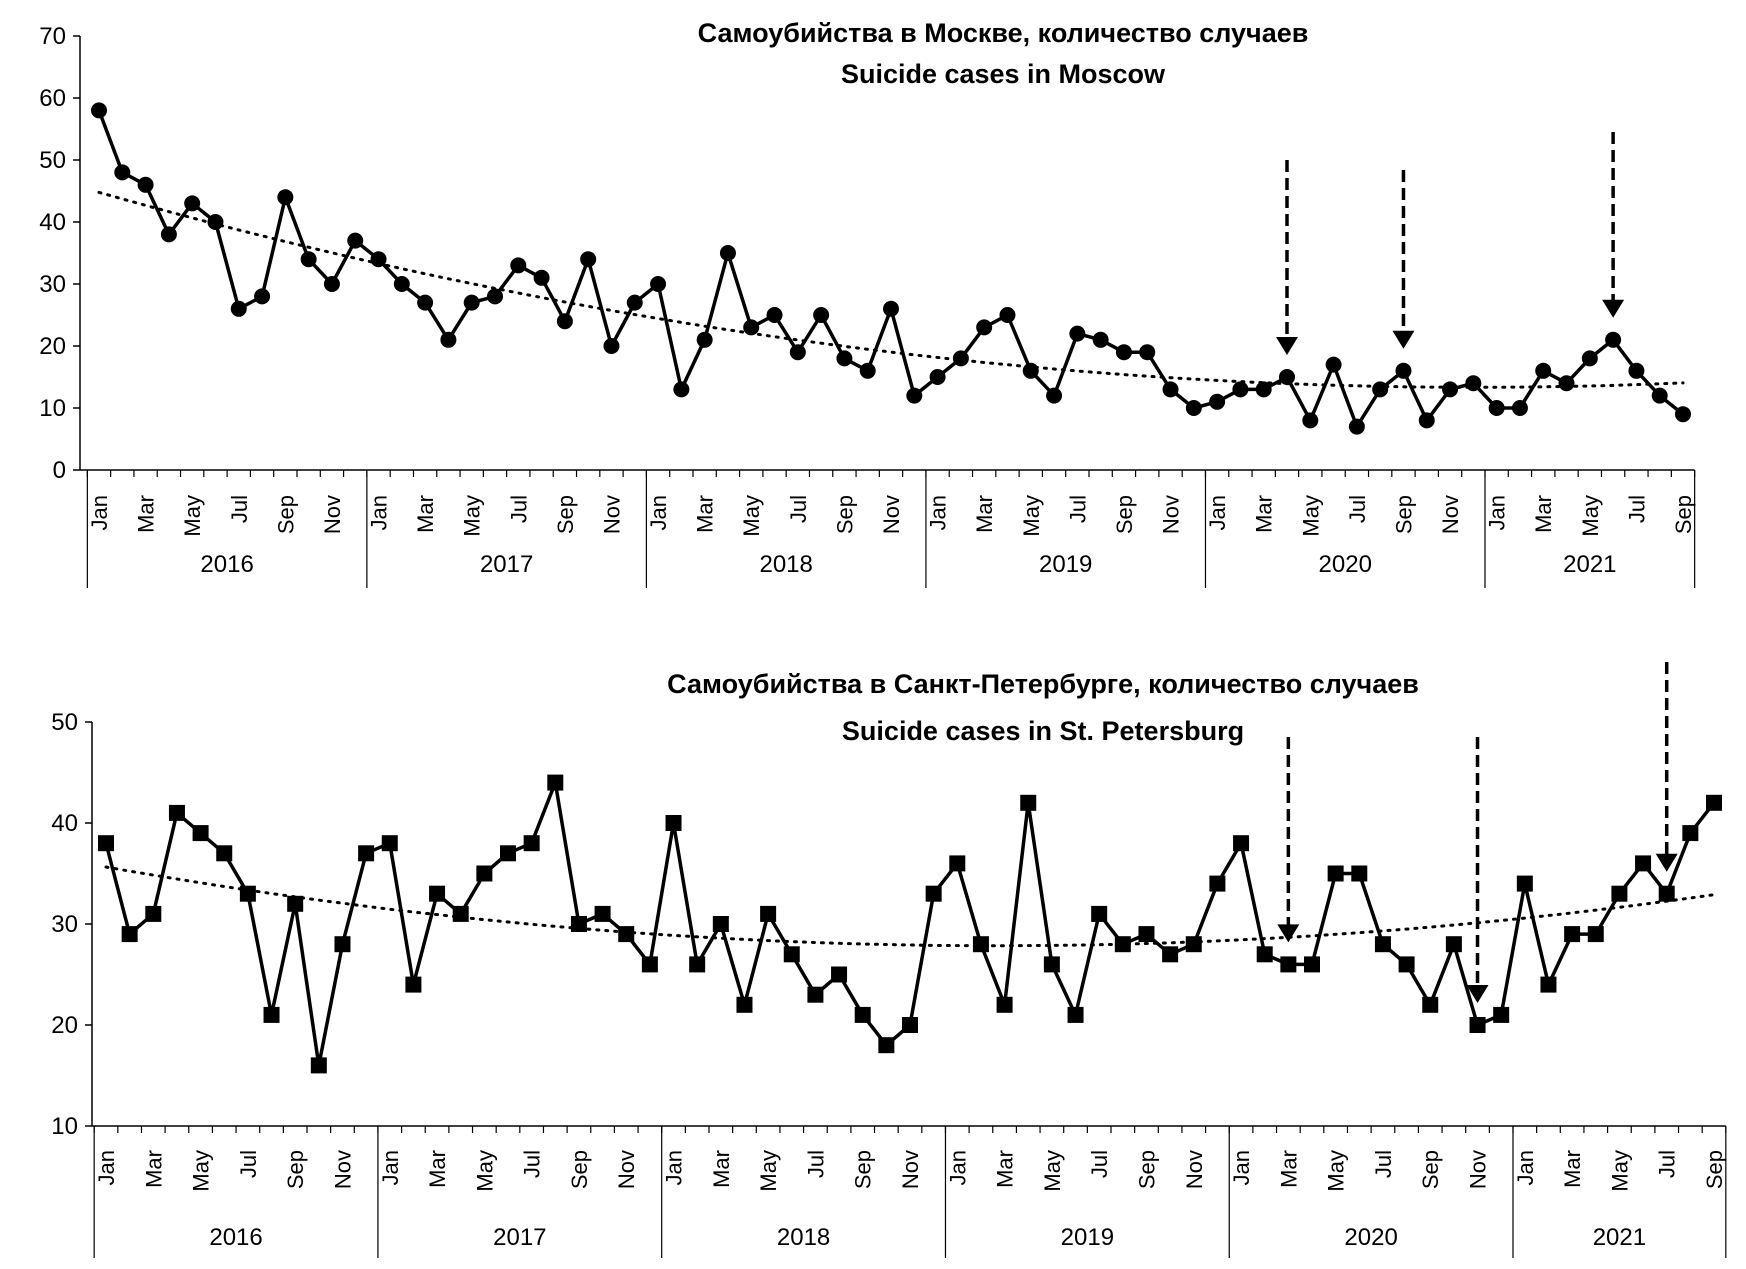 The width and height of the screenshot is (1746, 1269). I want to click on y-tick-label: 50, so click(52, 160).